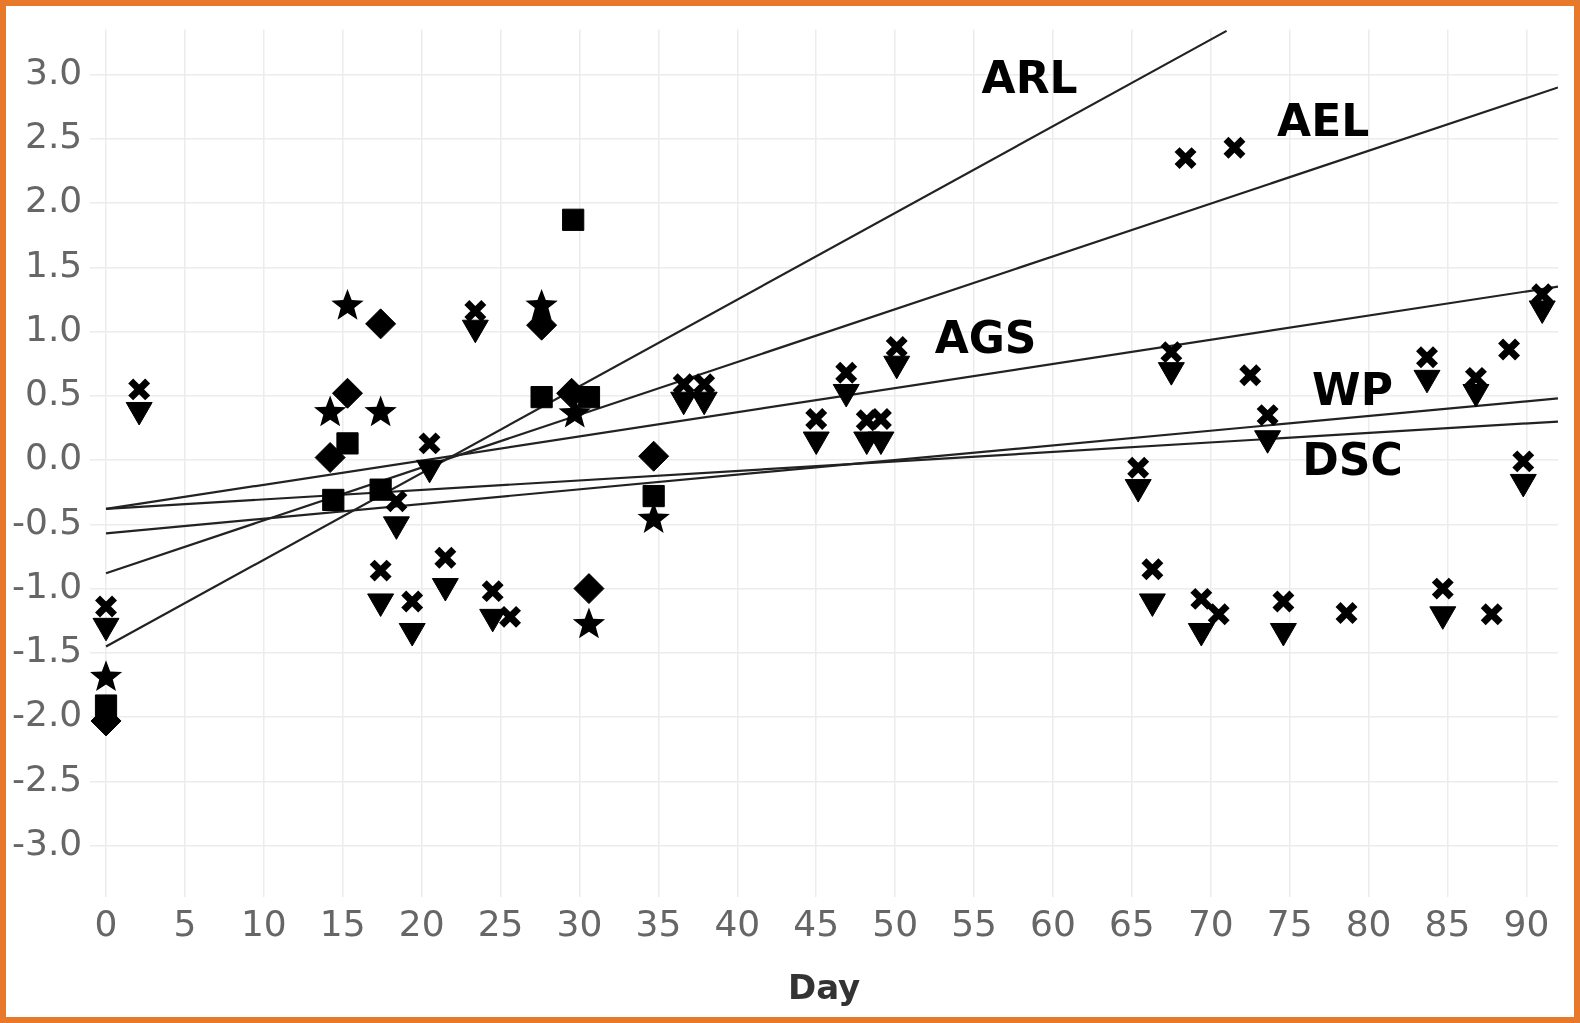 Image resolution: width=1580 pixels, height=1023 pixels. Describe the element at coordinates (47, 842) in the screenshot. I see `y-tick-label: -3.0` at that location.